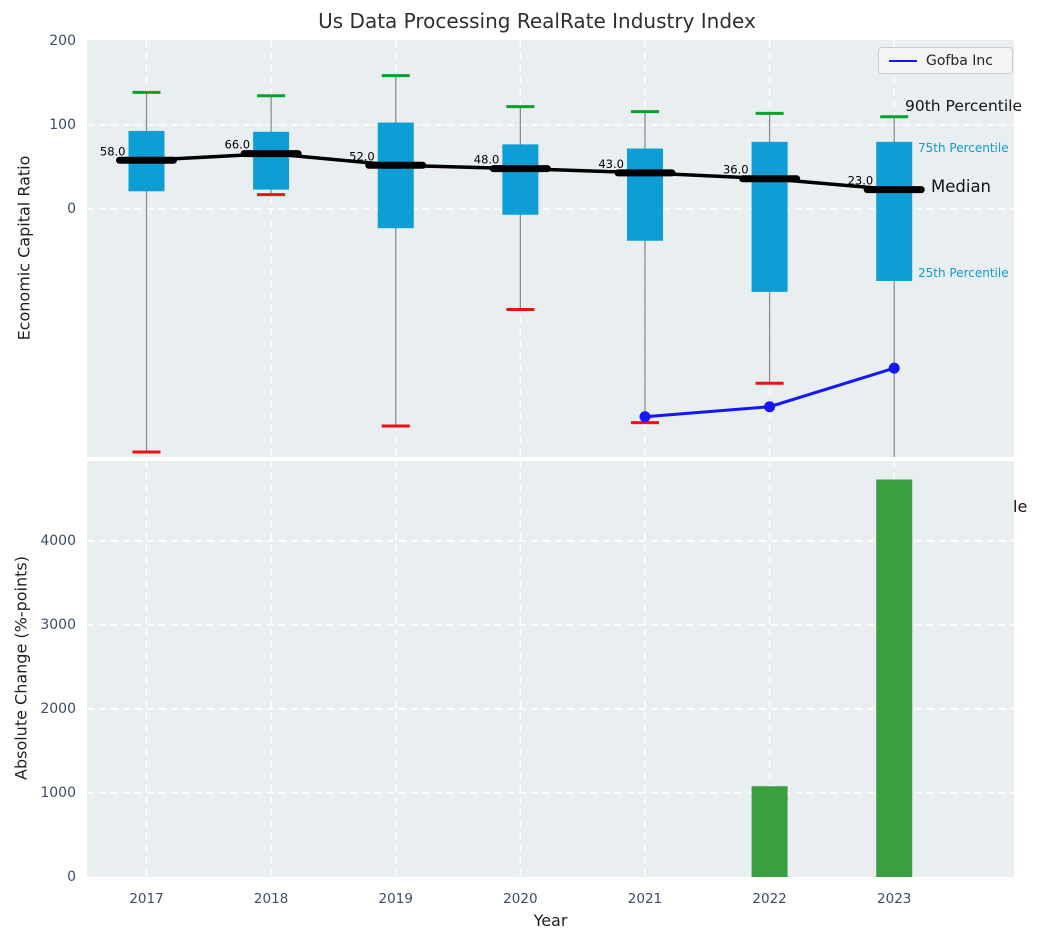  I want to click on x-axis-label: Year, so click(550, 920).